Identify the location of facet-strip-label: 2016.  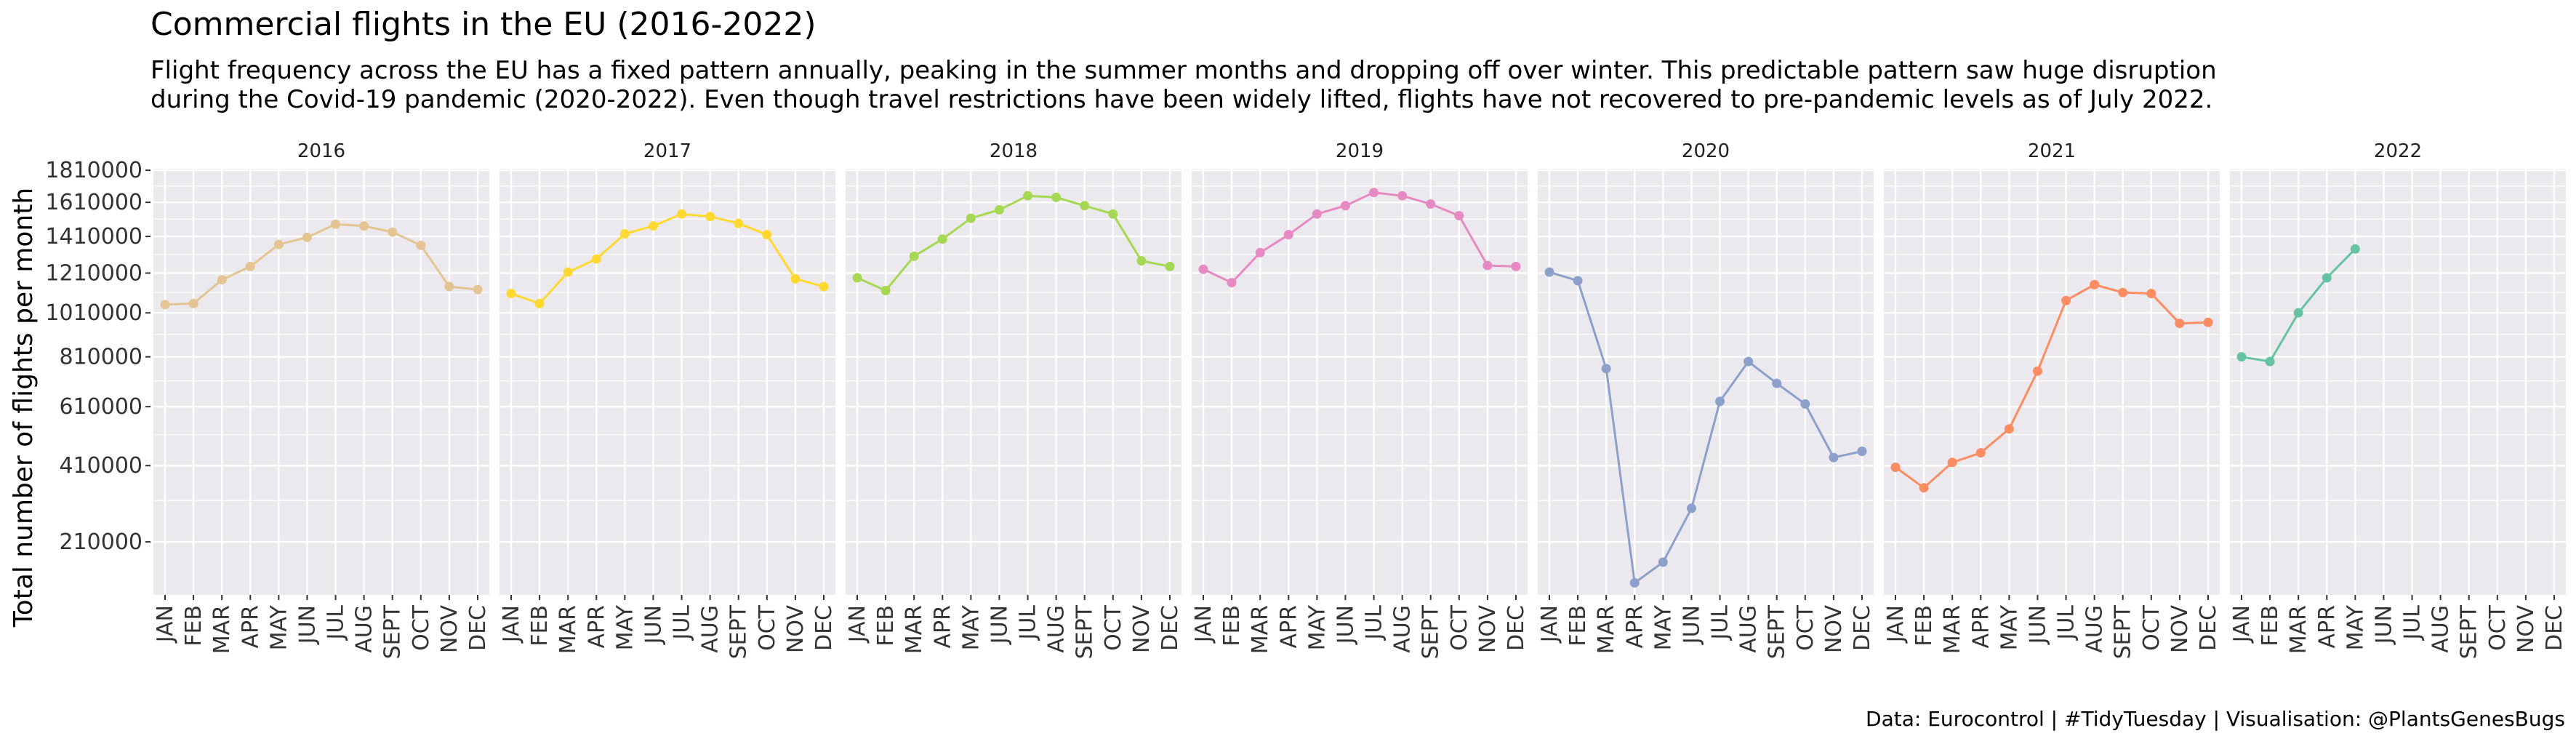
(321, 151).